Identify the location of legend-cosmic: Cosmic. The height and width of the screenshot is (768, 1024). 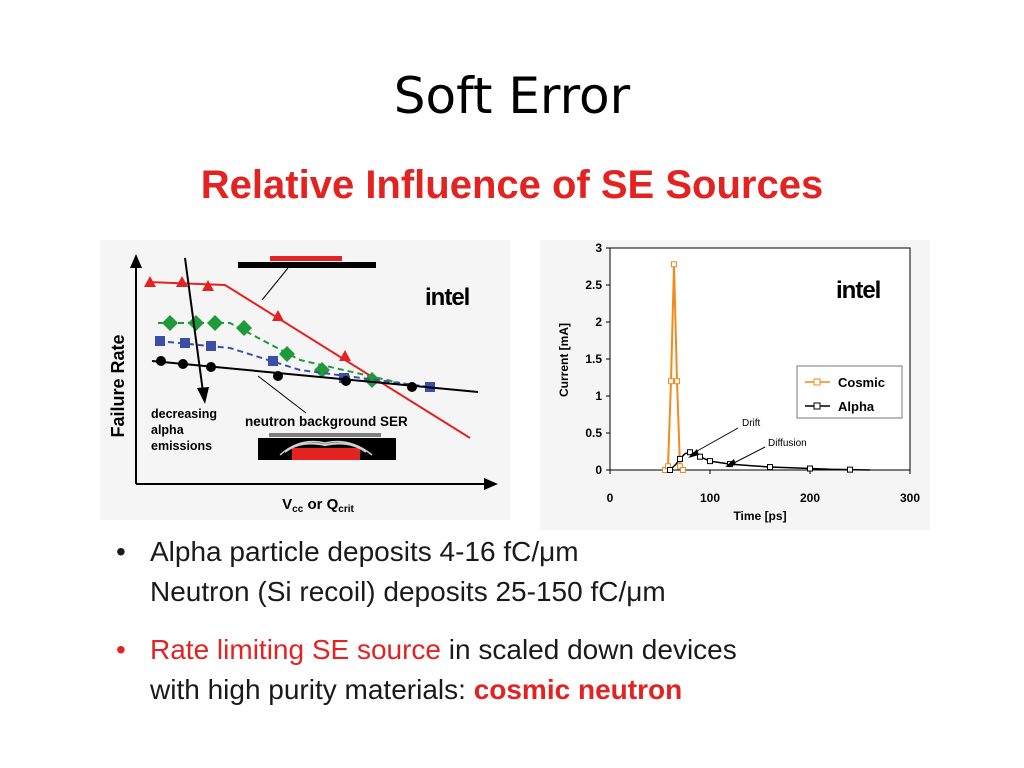
(861, 382).